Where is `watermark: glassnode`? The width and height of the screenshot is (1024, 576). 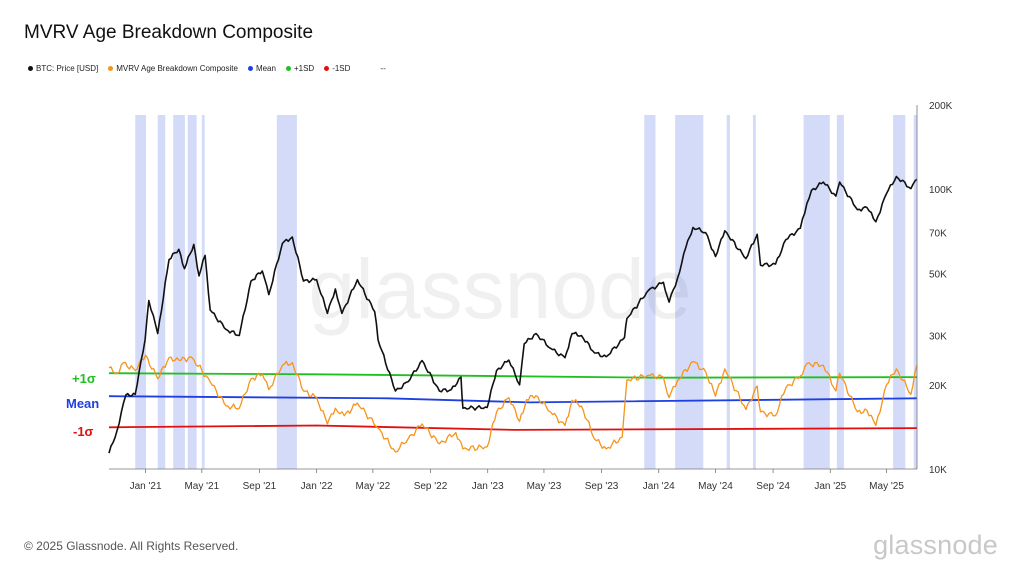
watermark: glassnode is located at coordinates (500, 289).